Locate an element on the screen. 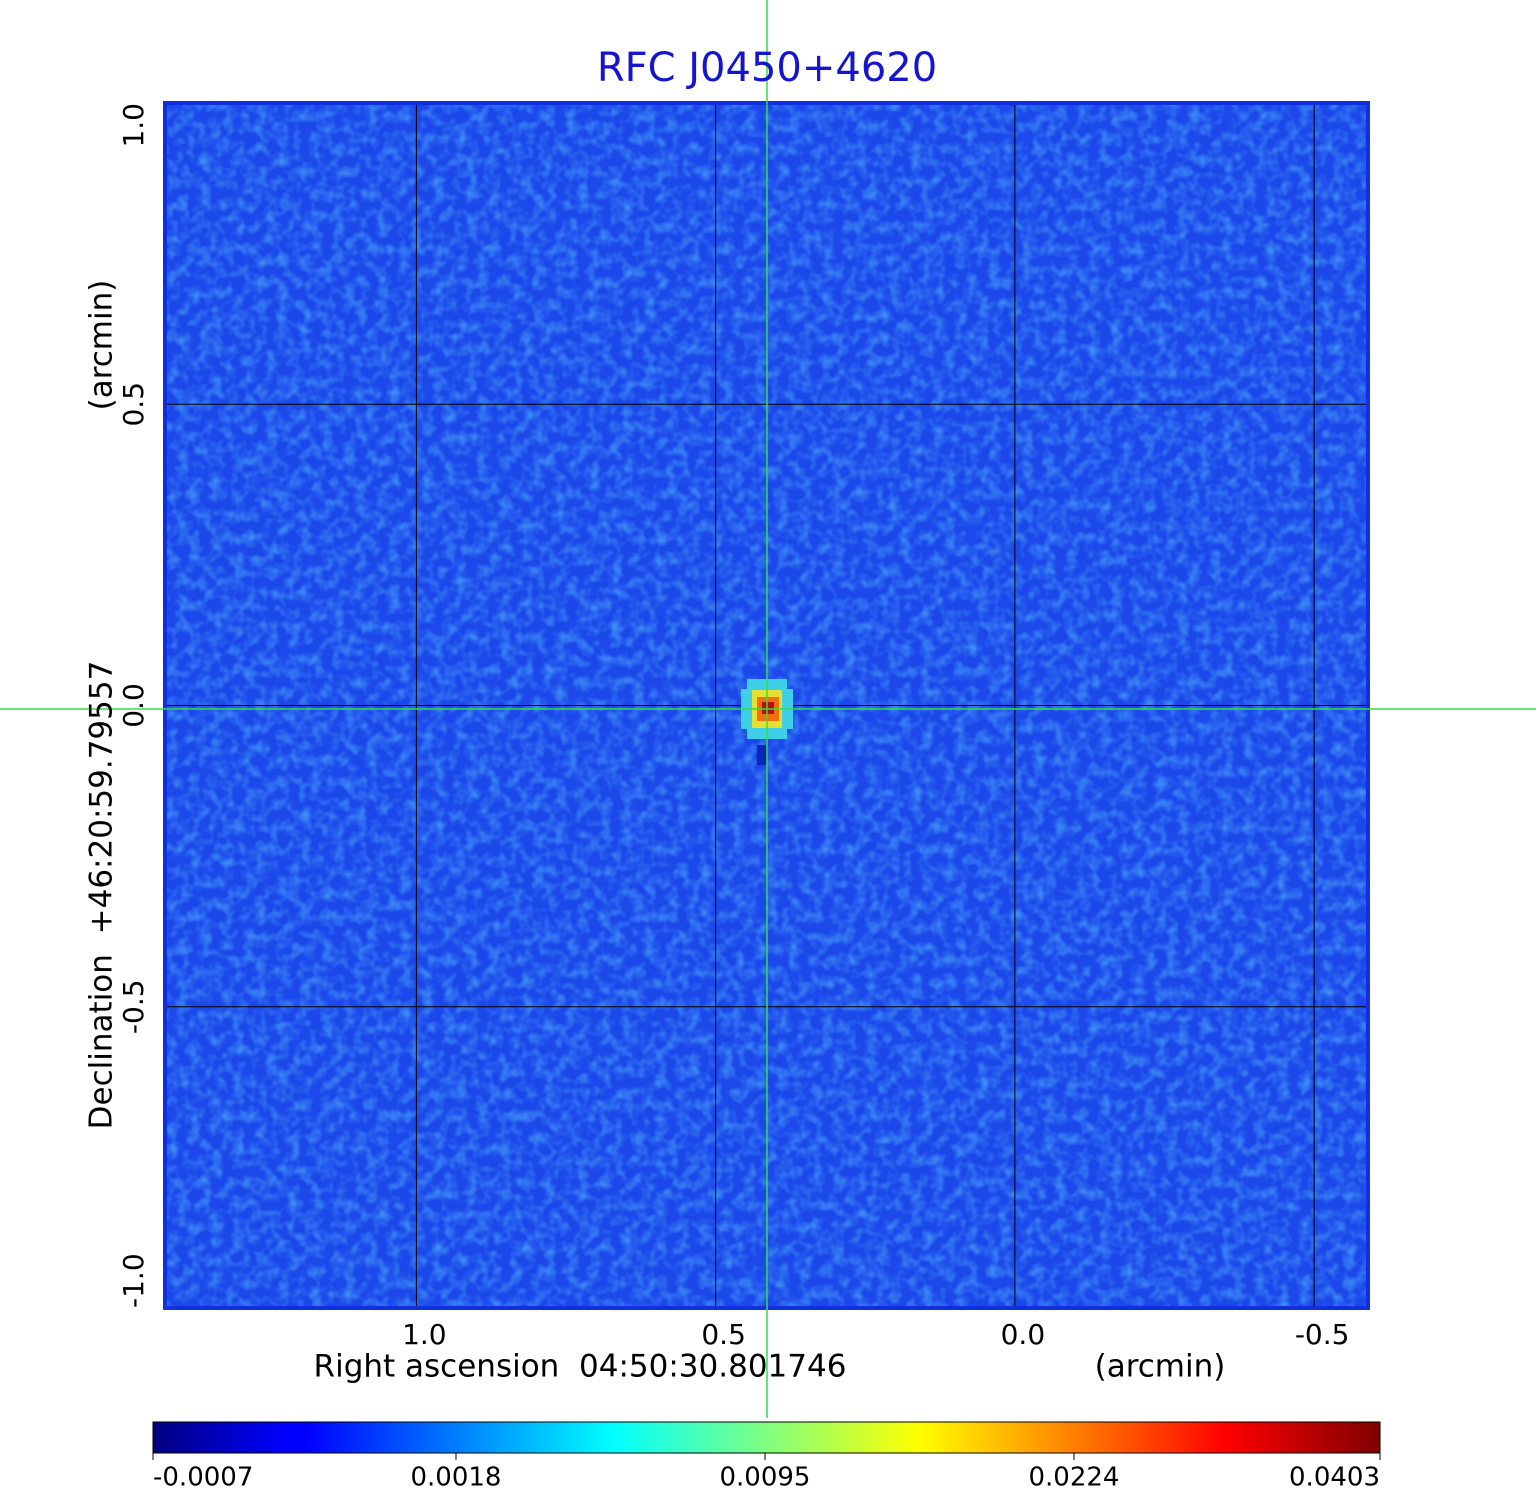  colorbar-tick-label: 0.0095 is located at coordinates (765, 1478).